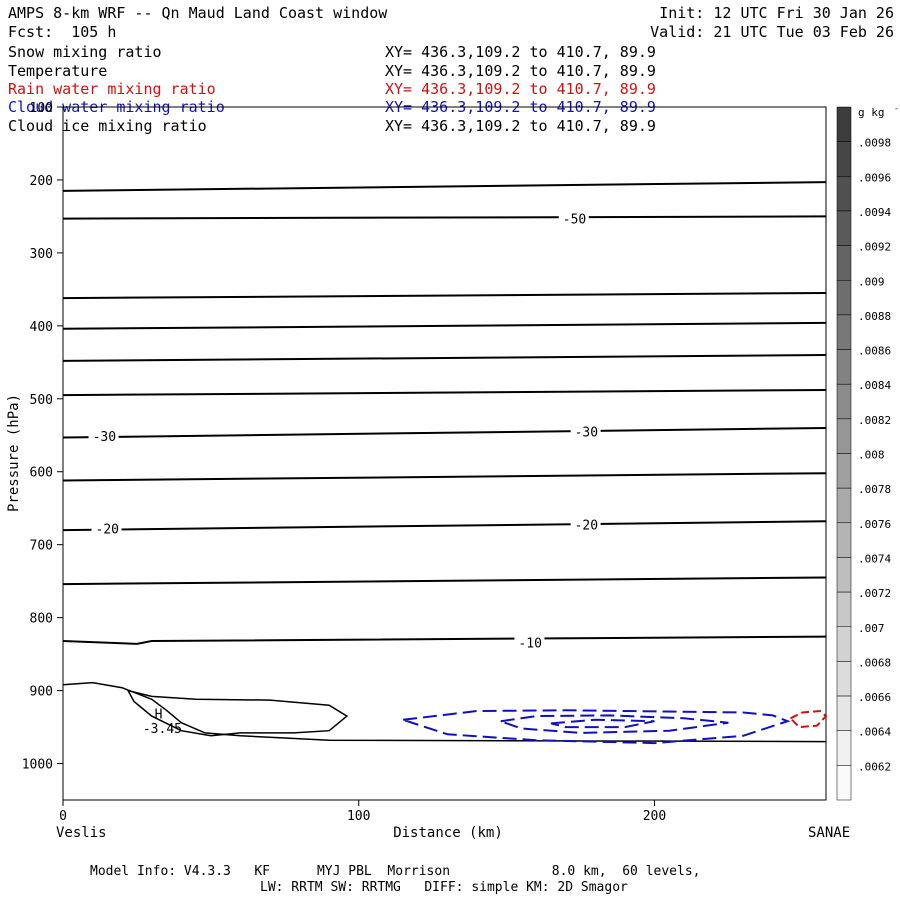 The height and width of the screenshot is (900, 900). Describe the element at coordinates (874, 212) in the screenshot. I see `colorbar-label: .0094` at that location.